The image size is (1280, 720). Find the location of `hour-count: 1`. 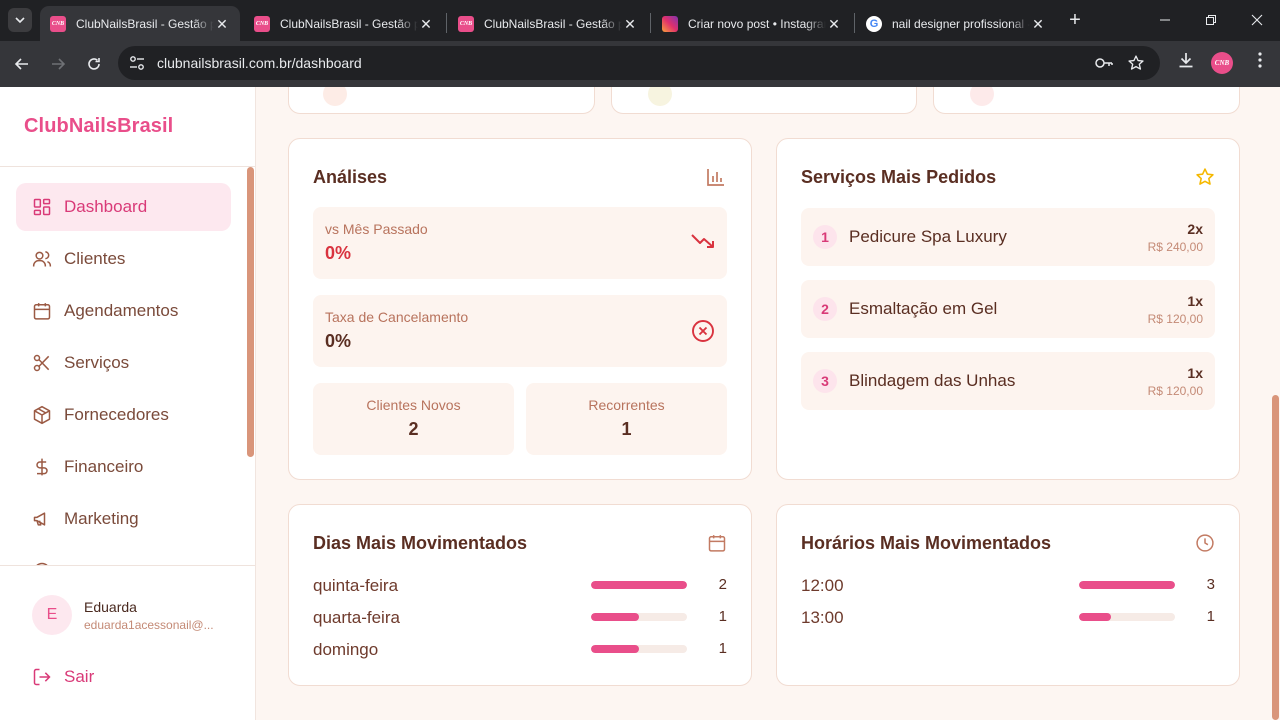

hour-count: 1 is located at coordinates (1210, 616).